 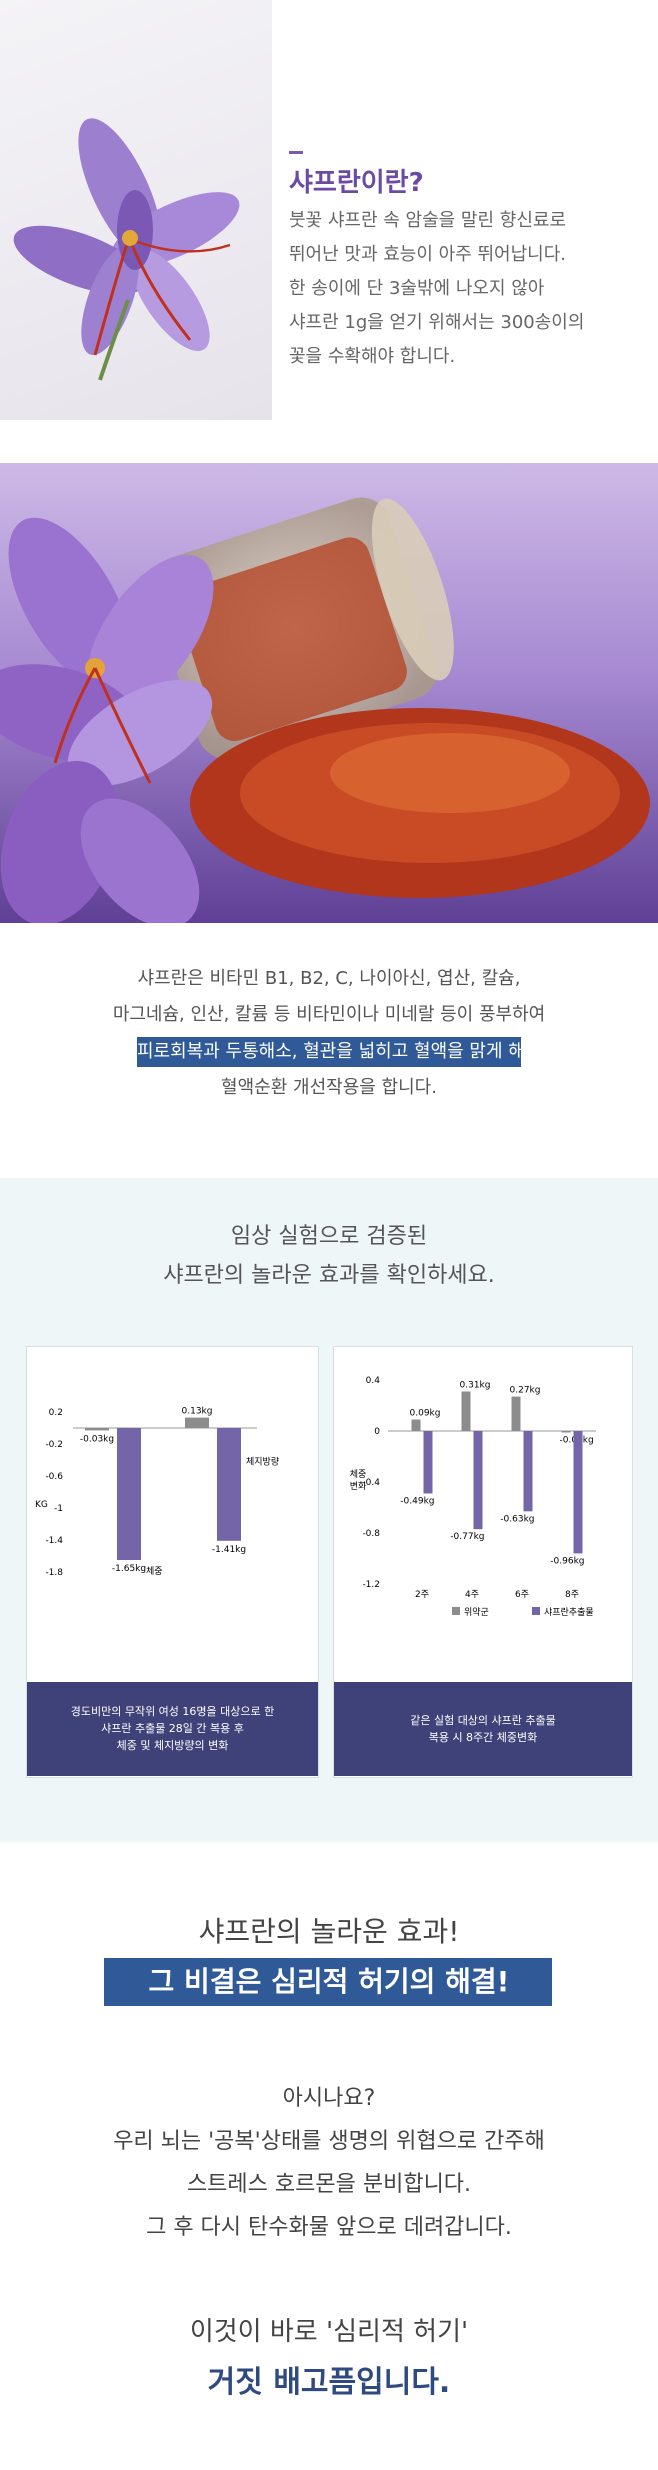 I want to click on intro-line: 샤프란 1g을 얻기 위해서는 300송이의, so click(x=437, y=322).